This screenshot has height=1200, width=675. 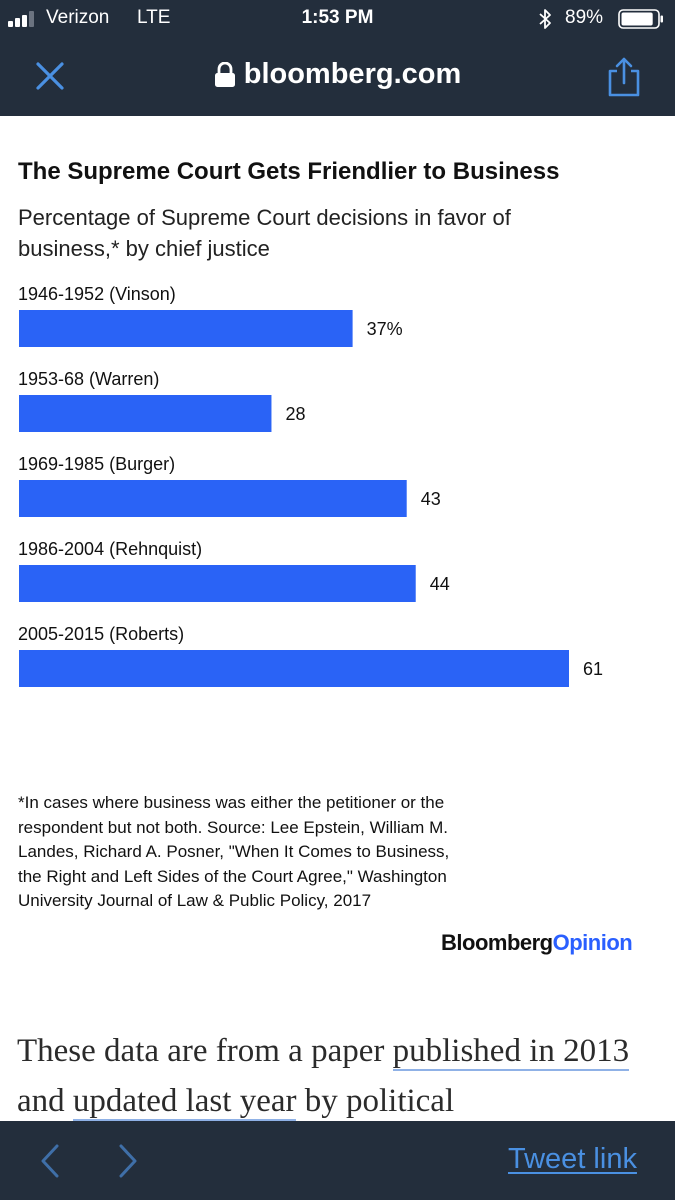 What do you see at coordinates (545, 19) in the screenshot?
I see `bluetooth-icon` at bounding box center [545, 19].